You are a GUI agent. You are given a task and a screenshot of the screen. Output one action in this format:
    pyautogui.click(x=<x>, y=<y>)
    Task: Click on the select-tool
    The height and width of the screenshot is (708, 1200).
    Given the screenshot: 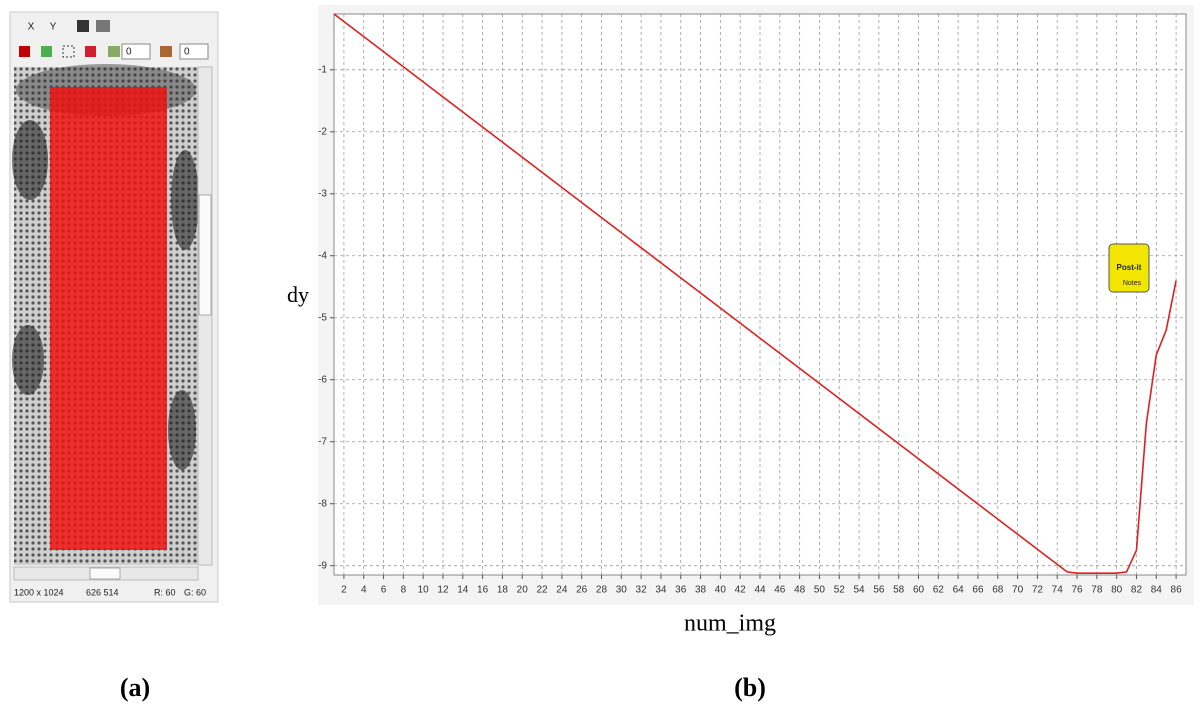 What is the action you would take?
    pyautogui.click(x=68, y=51)
    